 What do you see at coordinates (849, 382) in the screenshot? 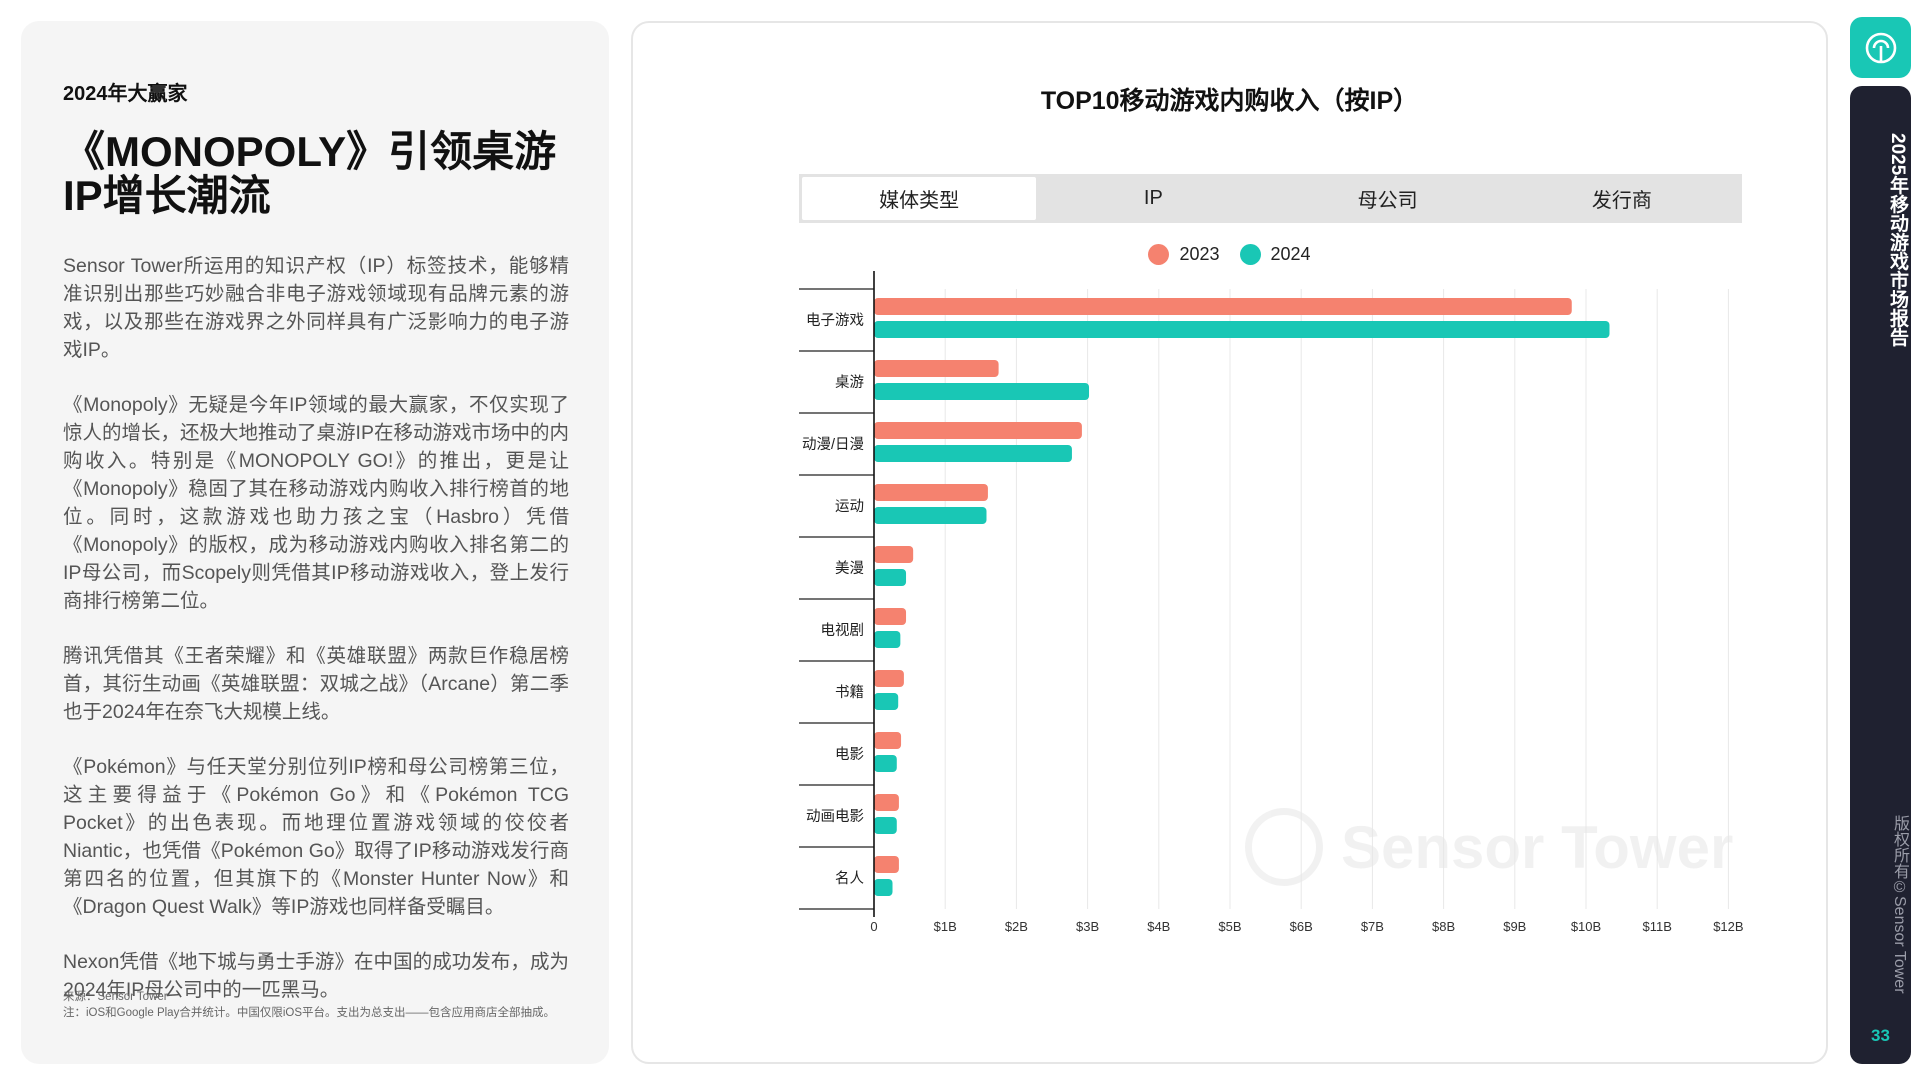
I see `y-category-label: 桌游` at bounding box center [849, 382].